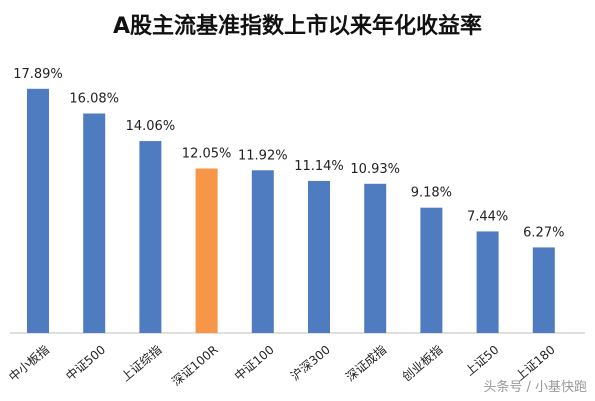 The image size is (595, 401). What do you see at coordinates (487, 216) in the screenshot?
I see `value-label-9: 7.44%` at bounding box center [487, 216].